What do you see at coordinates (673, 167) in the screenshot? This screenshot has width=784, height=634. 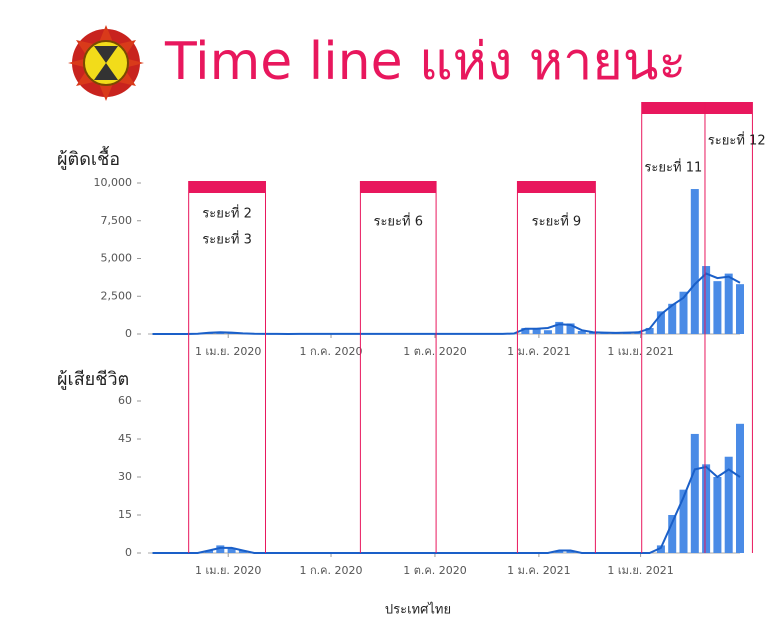 I see `period-label: ระยะที่ 11` at bounding box center [673, 167].